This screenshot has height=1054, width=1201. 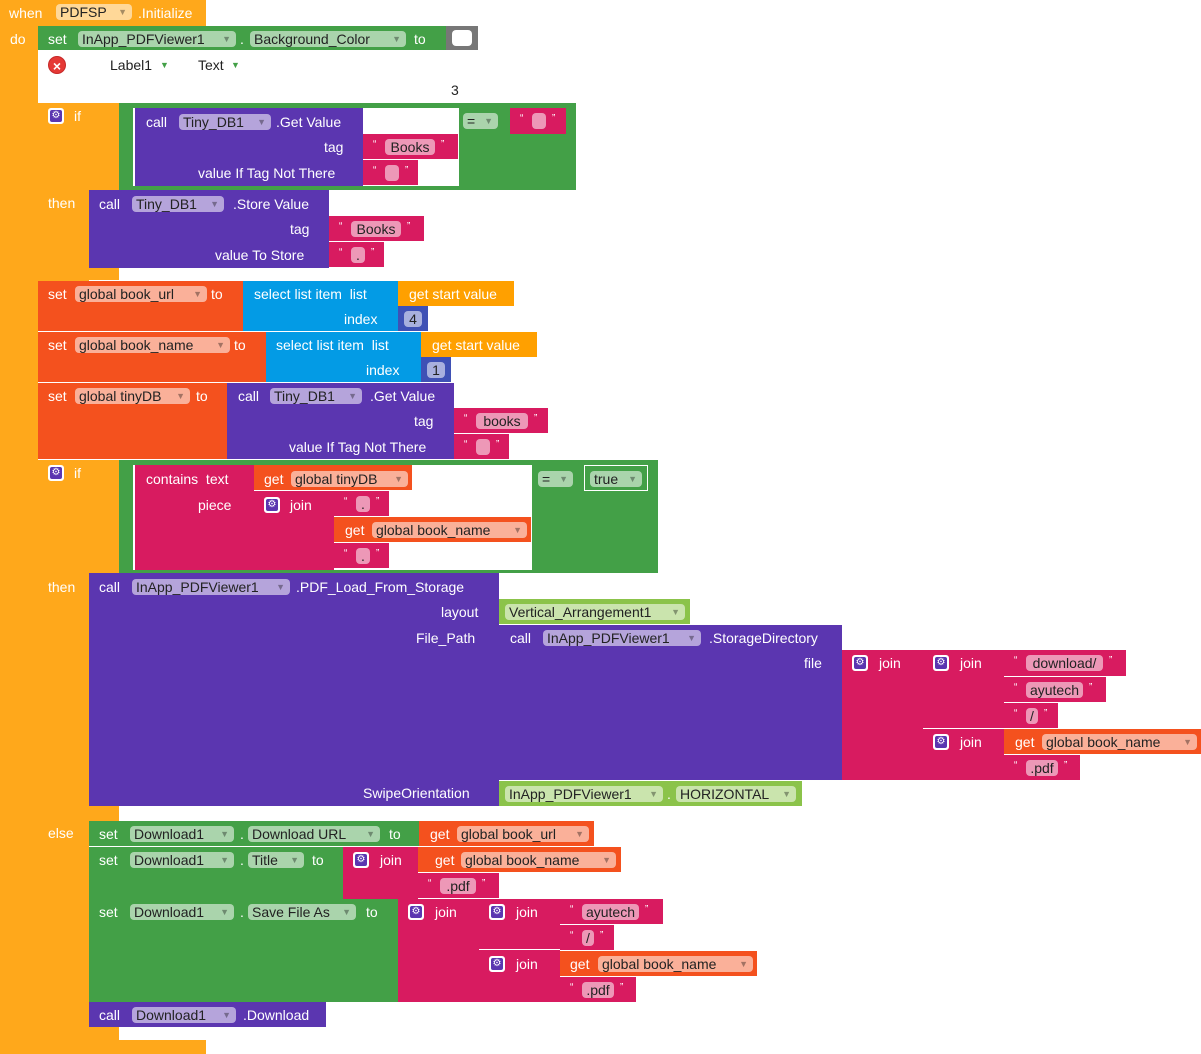 I want to click on property-dropdown: Save File As ▼, so click(x=302, y=912).